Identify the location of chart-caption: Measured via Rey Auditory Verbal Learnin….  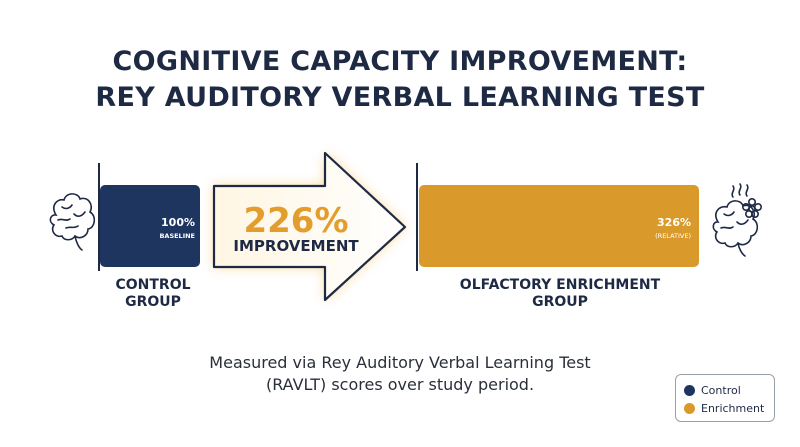
(400, 374).